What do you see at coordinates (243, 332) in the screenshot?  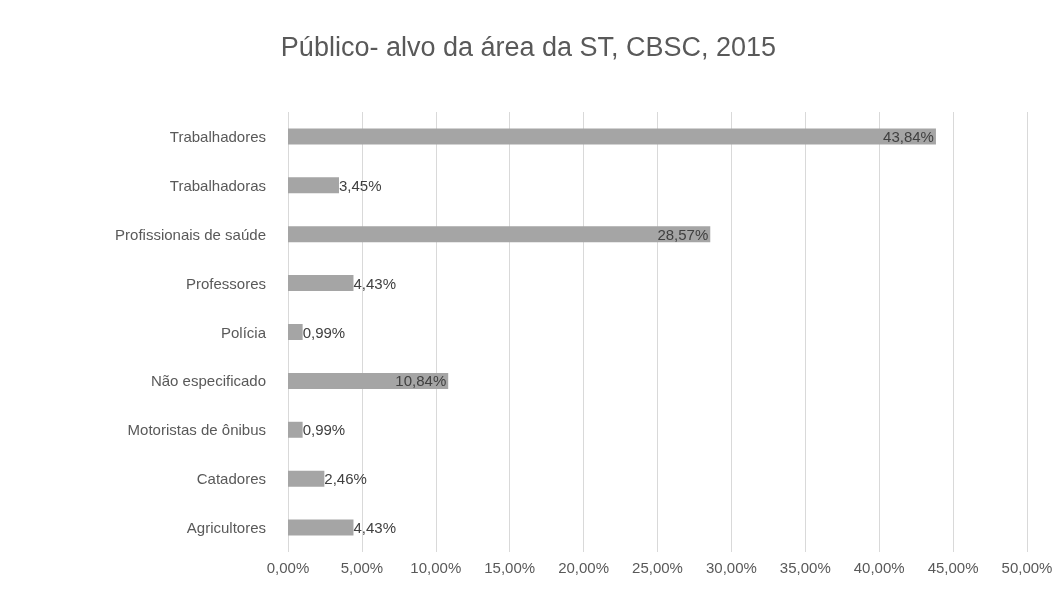 I see `y-tick-label: Polícia` at bounding box center [243, 332].